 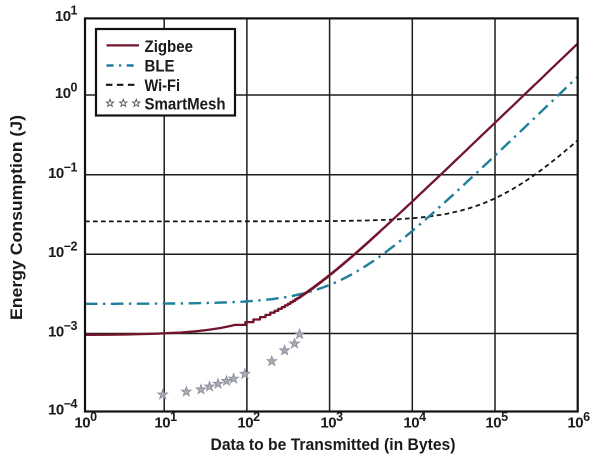 I want to click on svg-text: BLE, so click(x=160, y=66).